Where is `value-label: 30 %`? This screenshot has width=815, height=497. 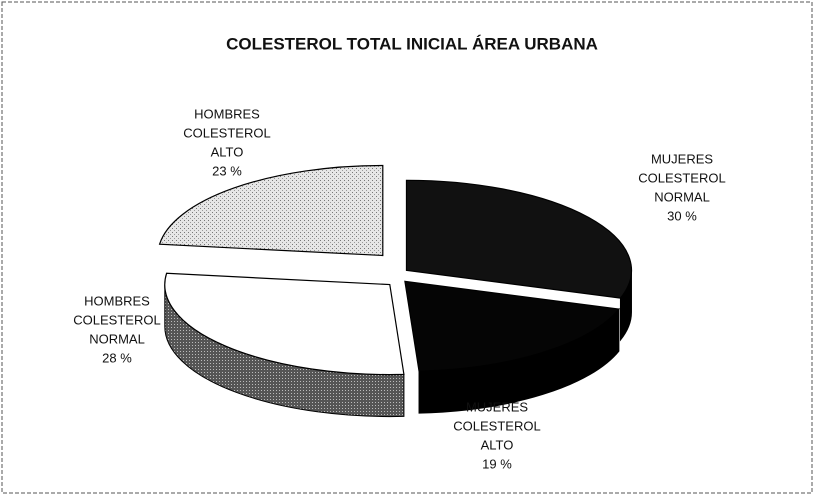
value-label: 30 % is located at coordinates (682, 215).